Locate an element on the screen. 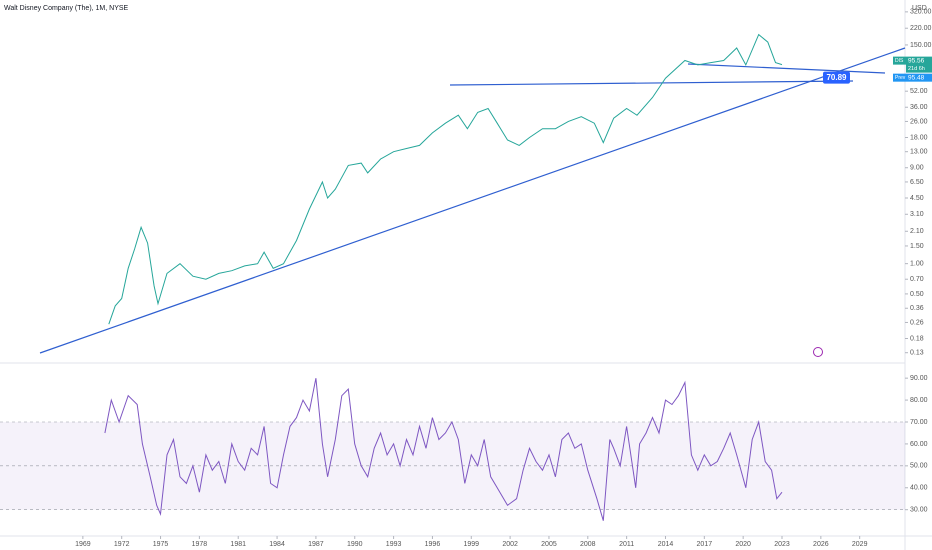 This screenshot has height=550, width=932. y-tick-label: 9.00 is located at coordinates (917, 168).